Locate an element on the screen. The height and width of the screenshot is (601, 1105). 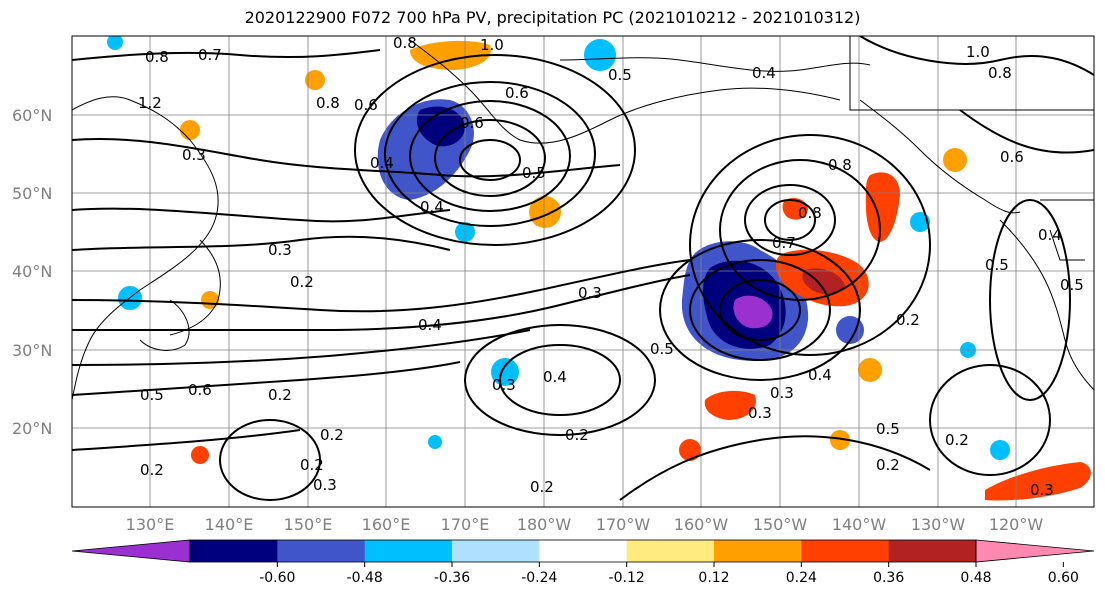
lat-label: 20°N is located at coordinates (32, 428).